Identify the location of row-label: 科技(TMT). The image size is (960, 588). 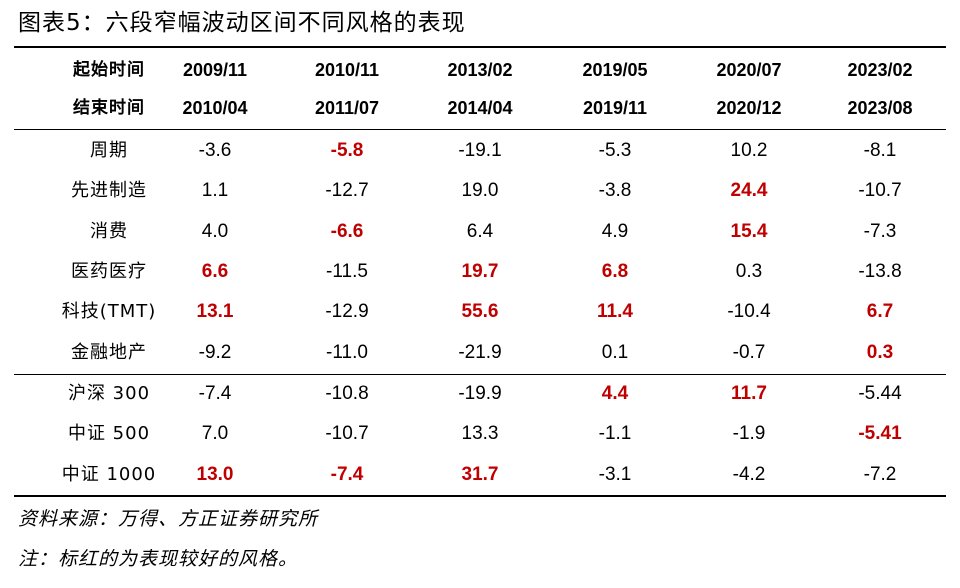
(109, 311).